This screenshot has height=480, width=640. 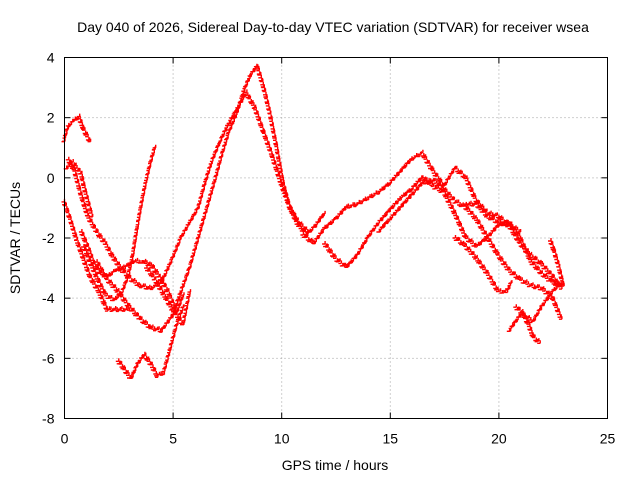 I want to click on y-tick-label: 0, so click(x=51, y=178).